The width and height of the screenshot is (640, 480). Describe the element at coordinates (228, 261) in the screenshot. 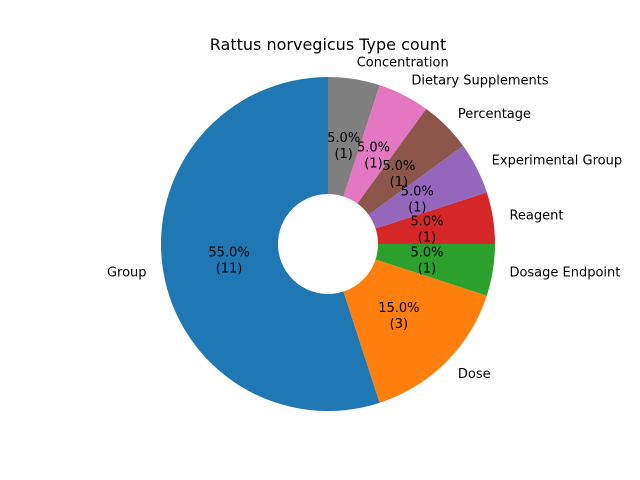

I see `slice-value-group: 55.0% (11)` at that location.